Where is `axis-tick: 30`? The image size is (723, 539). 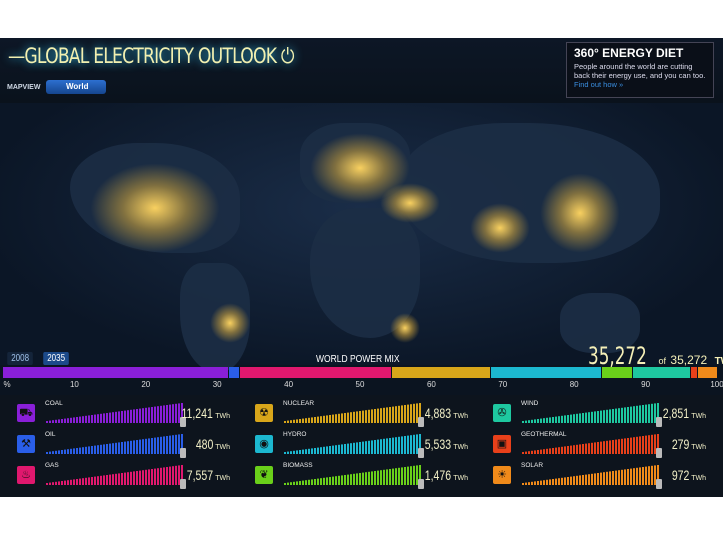 axis-tick: 30 is located at coordinates (217, 384).